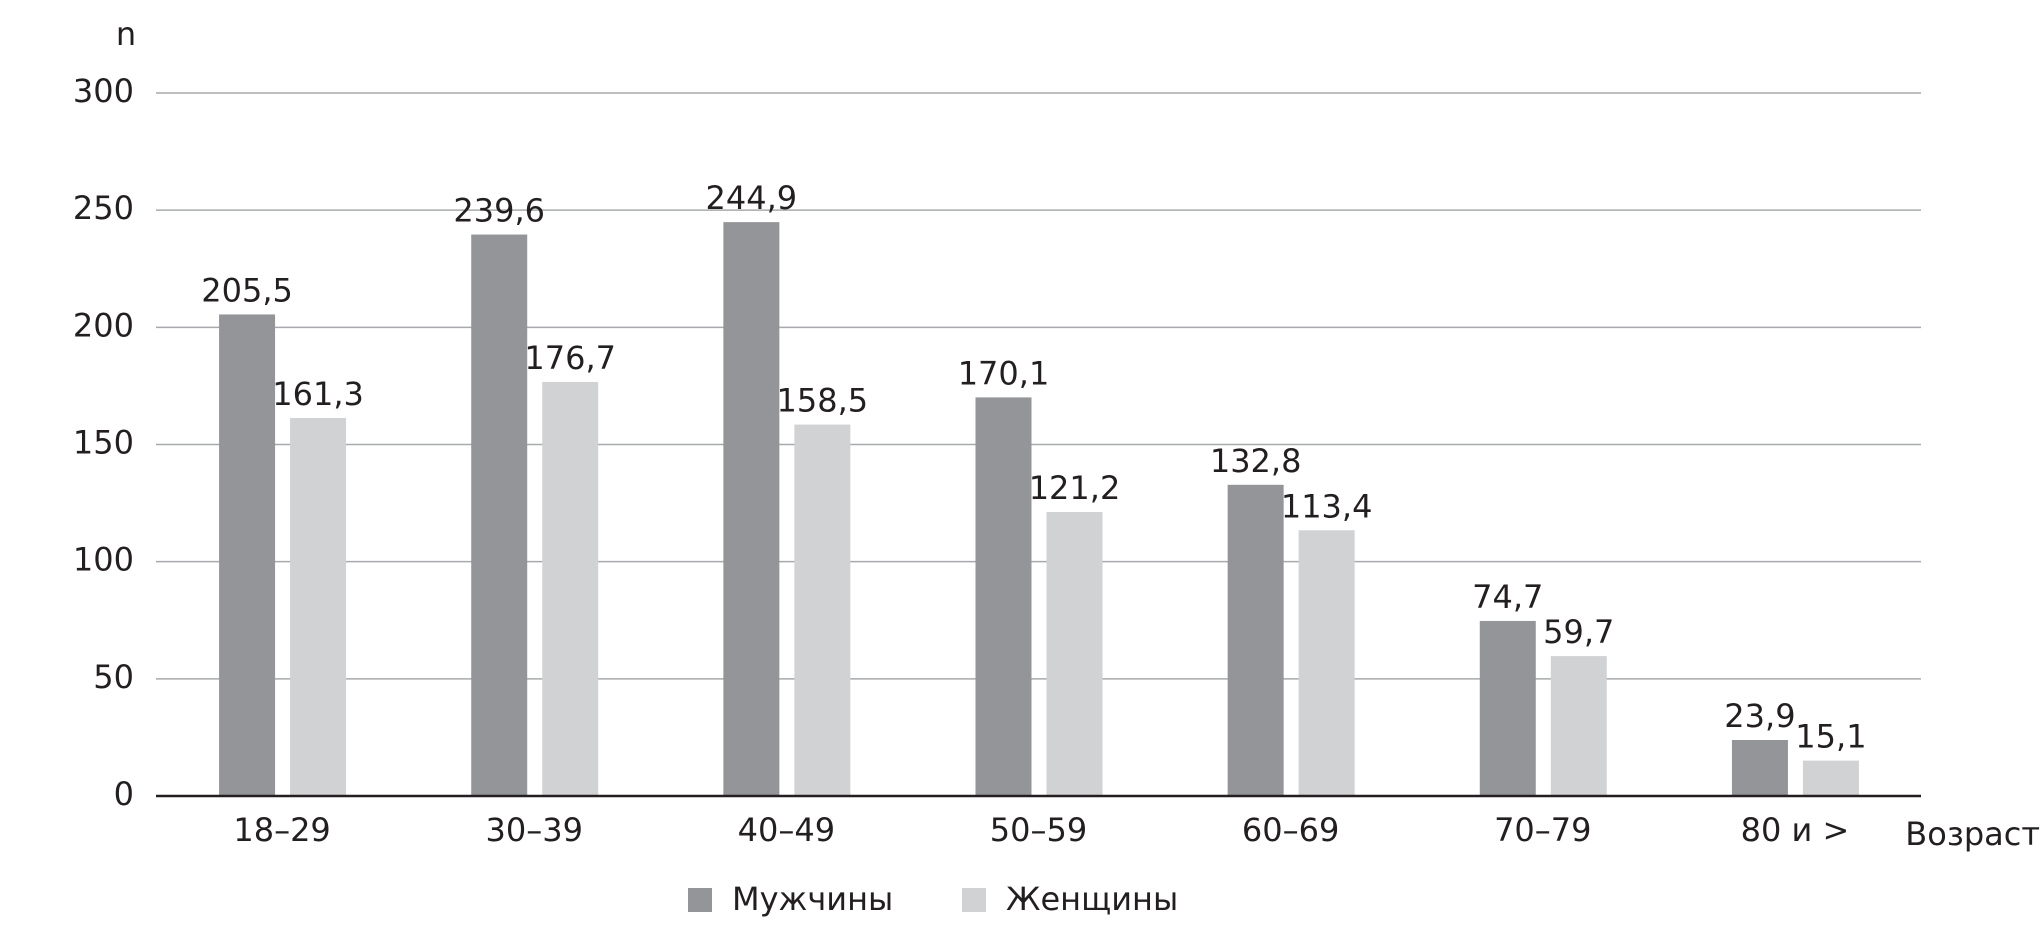 The height and width of the screenshot is (933, 2043). What do you see at coordinates (124, 794) in the screenshot?
I see `y-tick-label: 0` at bounding box center [124, 794].